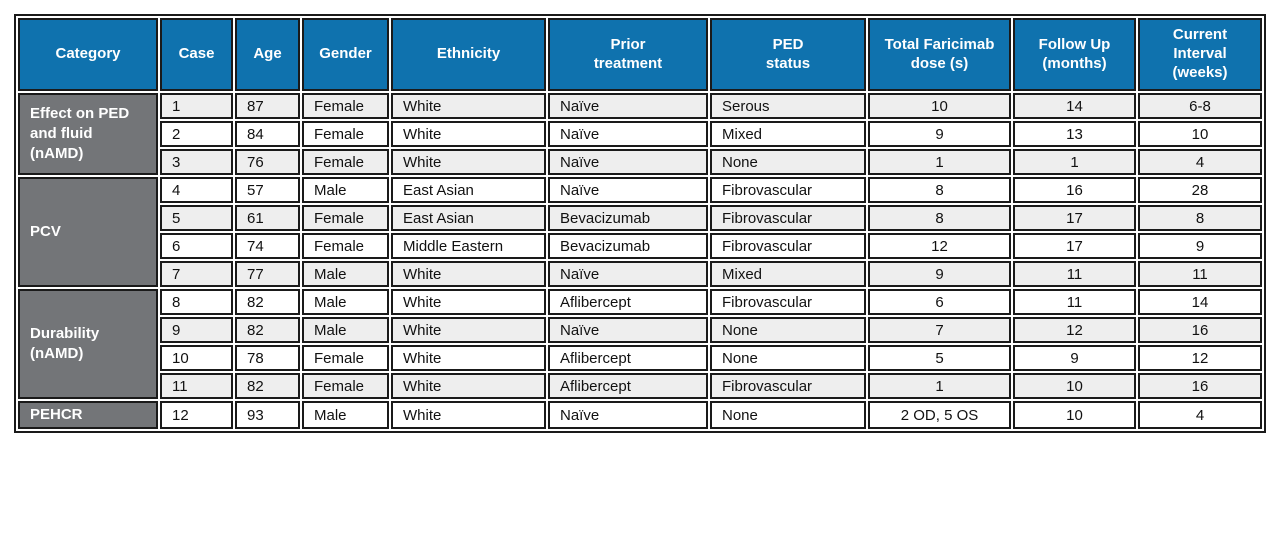 The height and width of the screenshot is (549, 1280). I want to click on cell-dose: 8, so click(939, 218).